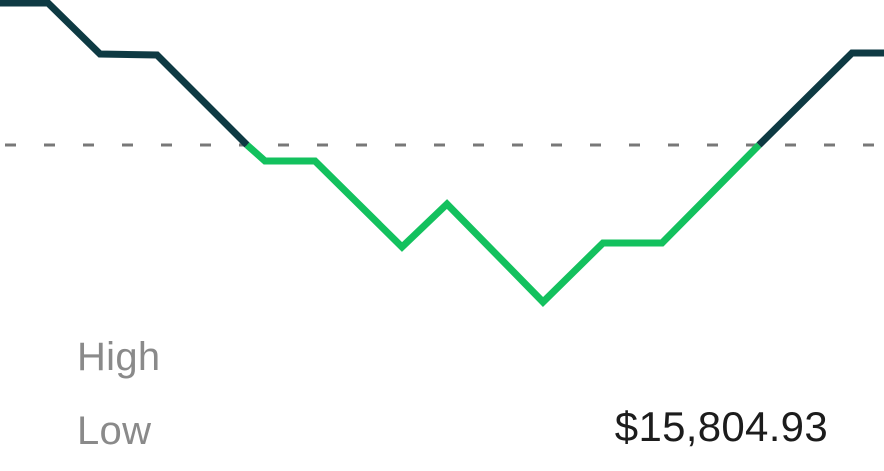 The width and height of the screenshot is (884, 471). What do you see at coordinates (119, 357) in the screenshot?
I see `high-label: High` at bounding box center [119, 357].